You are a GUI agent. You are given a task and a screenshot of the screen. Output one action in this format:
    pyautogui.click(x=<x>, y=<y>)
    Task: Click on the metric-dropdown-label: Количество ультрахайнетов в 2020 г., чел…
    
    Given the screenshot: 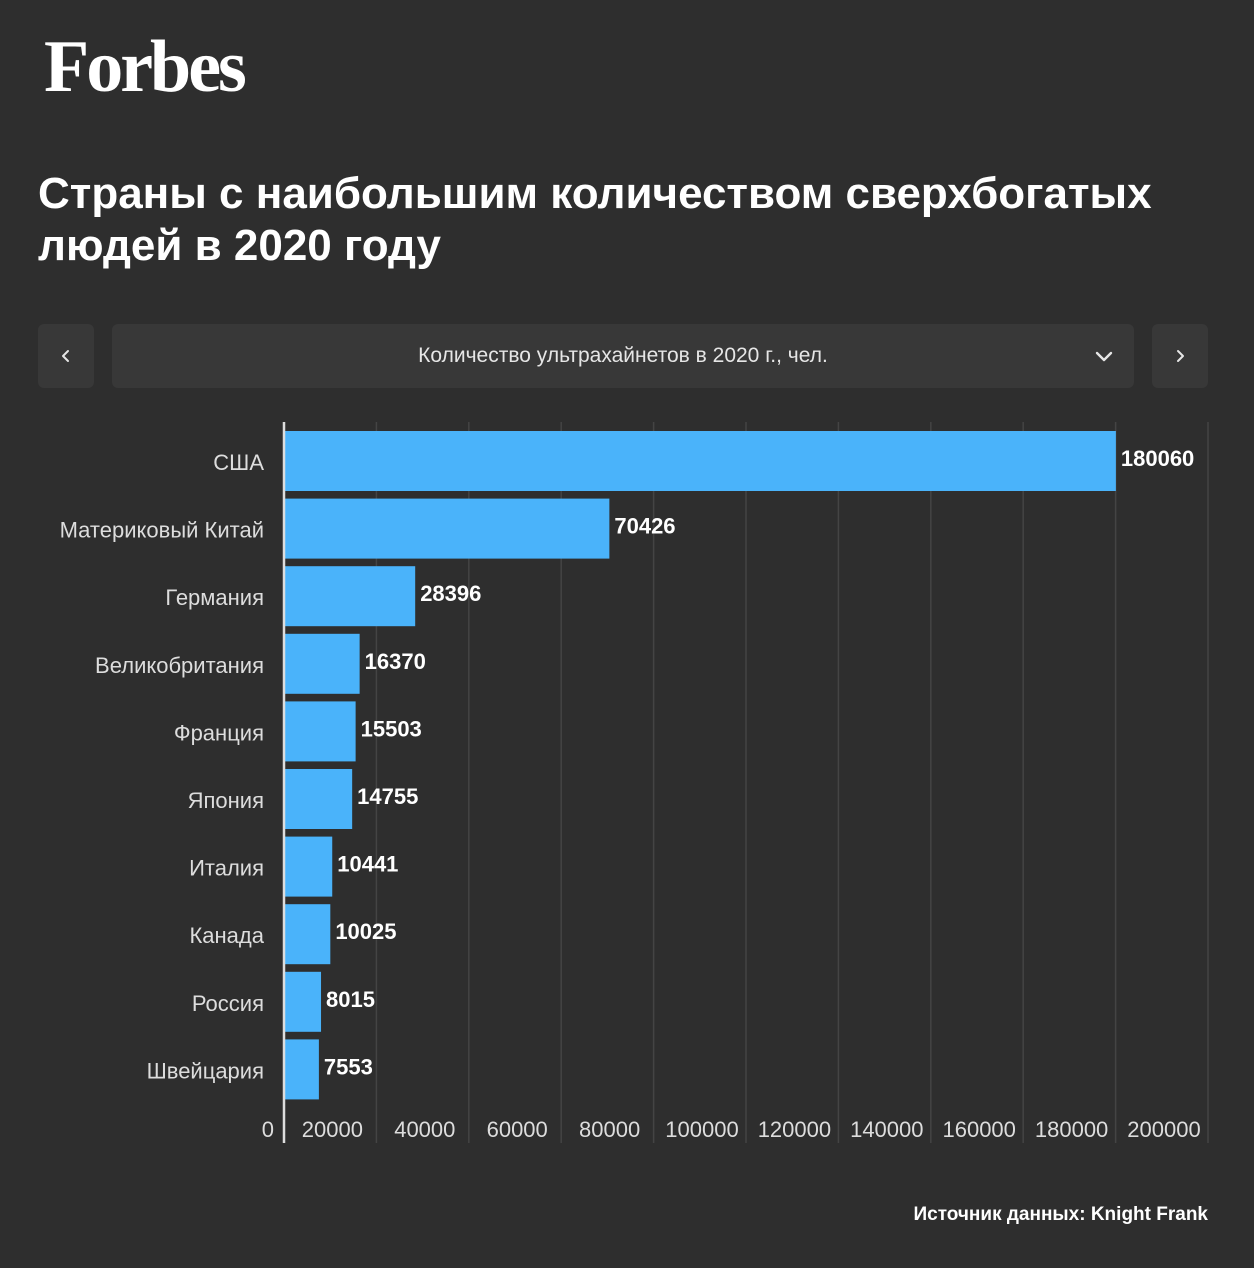 What is the action you would take?
    pyautogui.click(x=623, y=355)
    